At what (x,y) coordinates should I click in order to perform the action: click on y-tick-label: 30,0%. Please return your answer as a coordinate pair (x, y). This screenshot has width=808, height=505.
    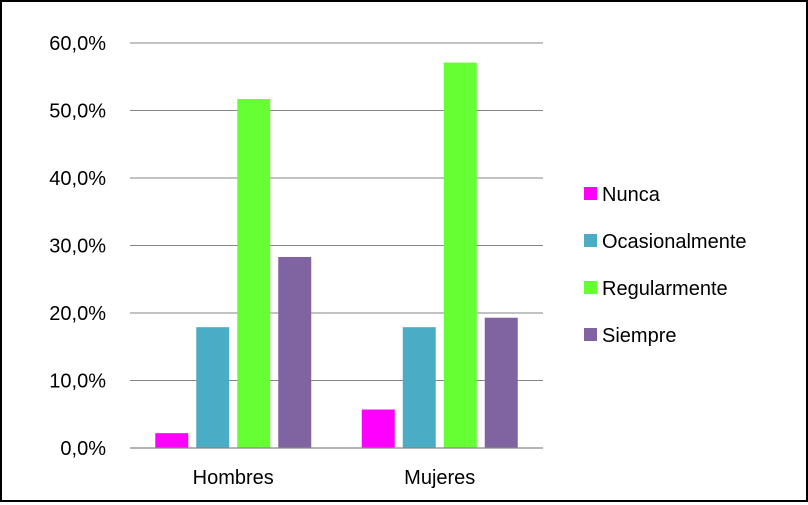
    Looking at the image, I should click on (77, 247).